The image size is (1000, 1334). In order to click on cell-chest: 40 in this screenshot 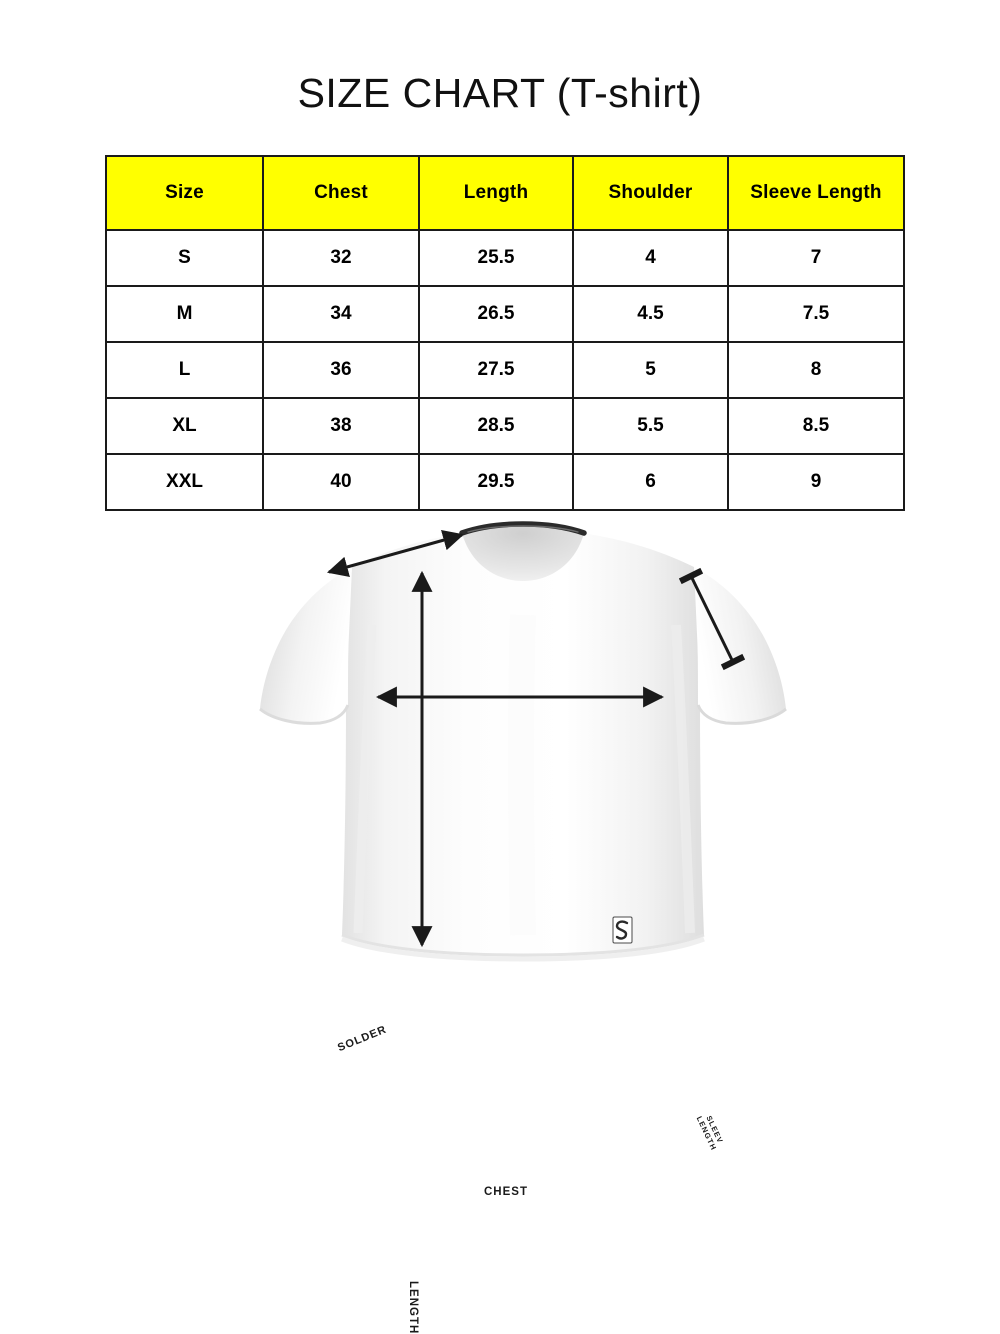, I will do `click(341, 482)`.